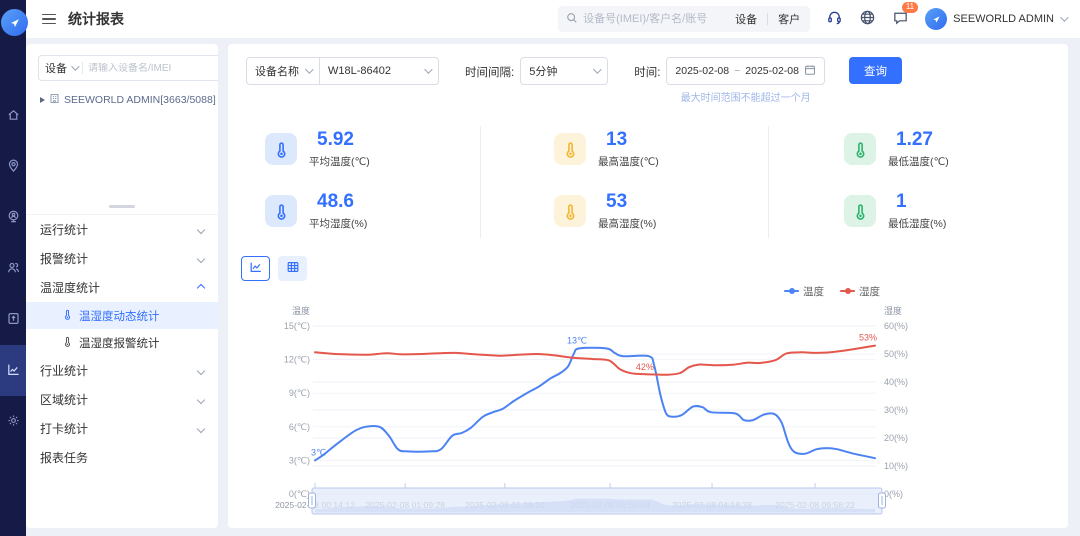  What do you see at coordinates (122, 399) in the screenshot?
I see `sidebar-item-region-stats: 区域统计` at bounding box center [122, 399].